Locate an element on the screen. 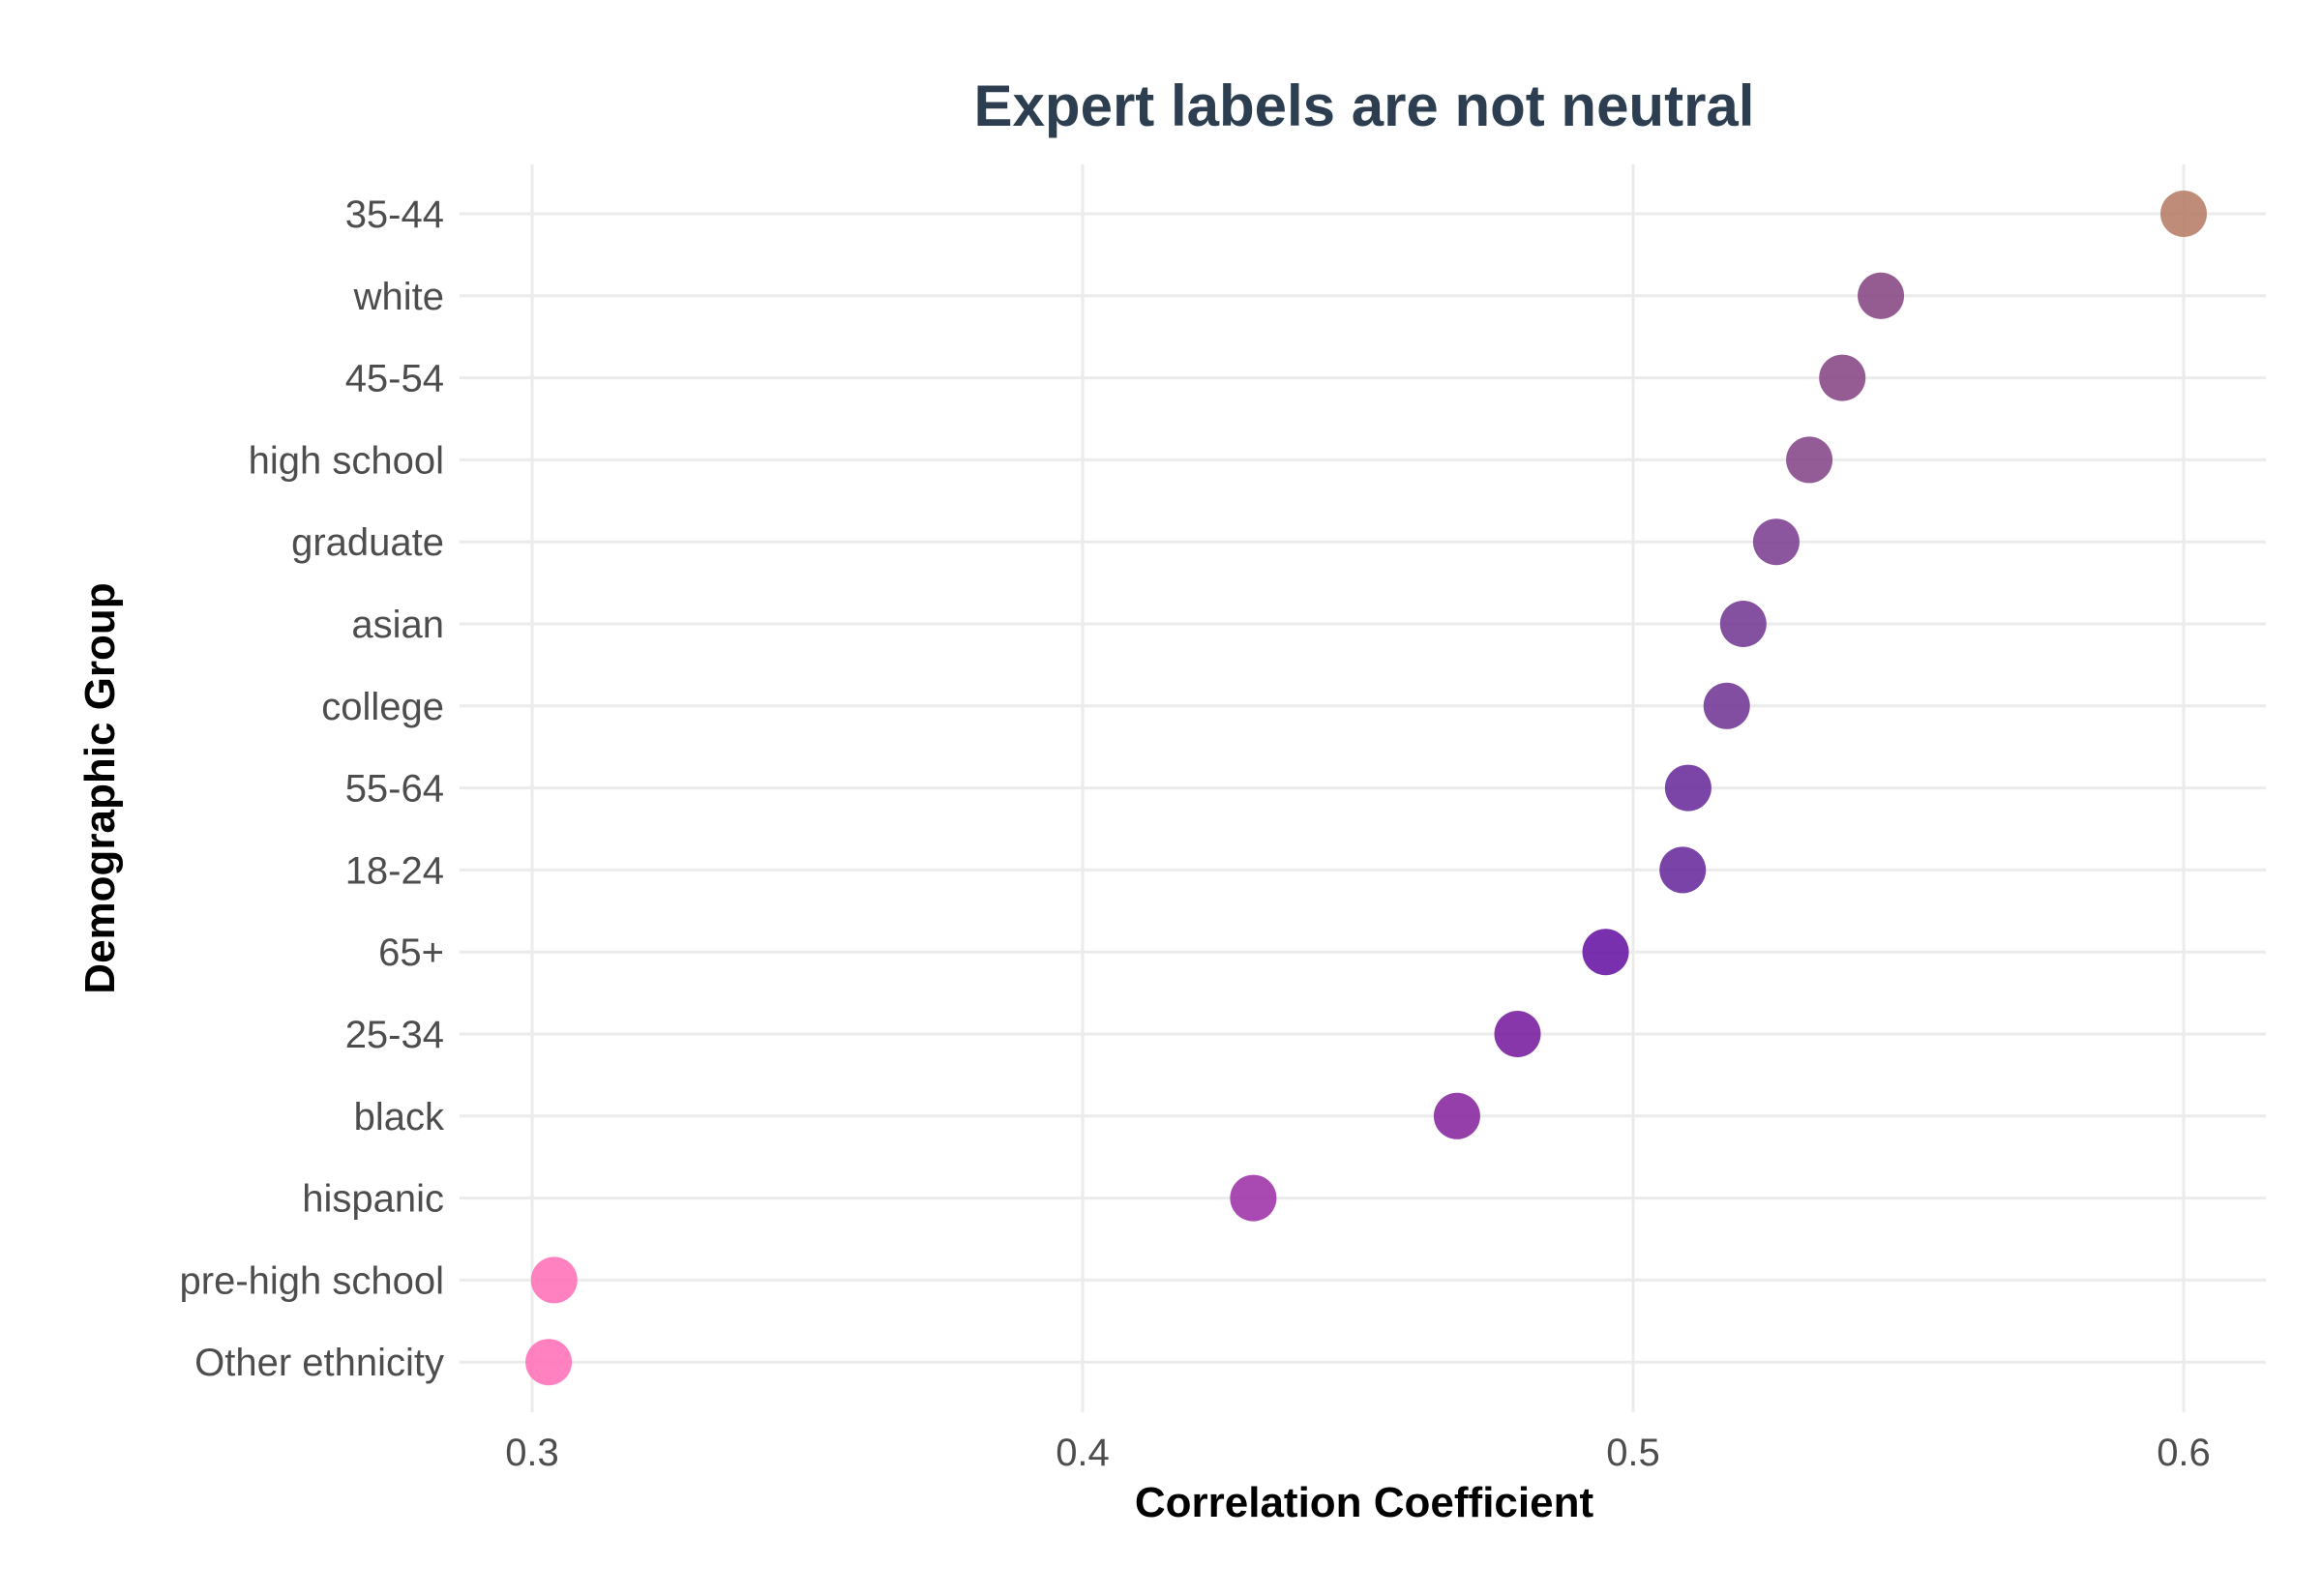  y-tick-label: pre-high school is located at coordinates (312, 1280).